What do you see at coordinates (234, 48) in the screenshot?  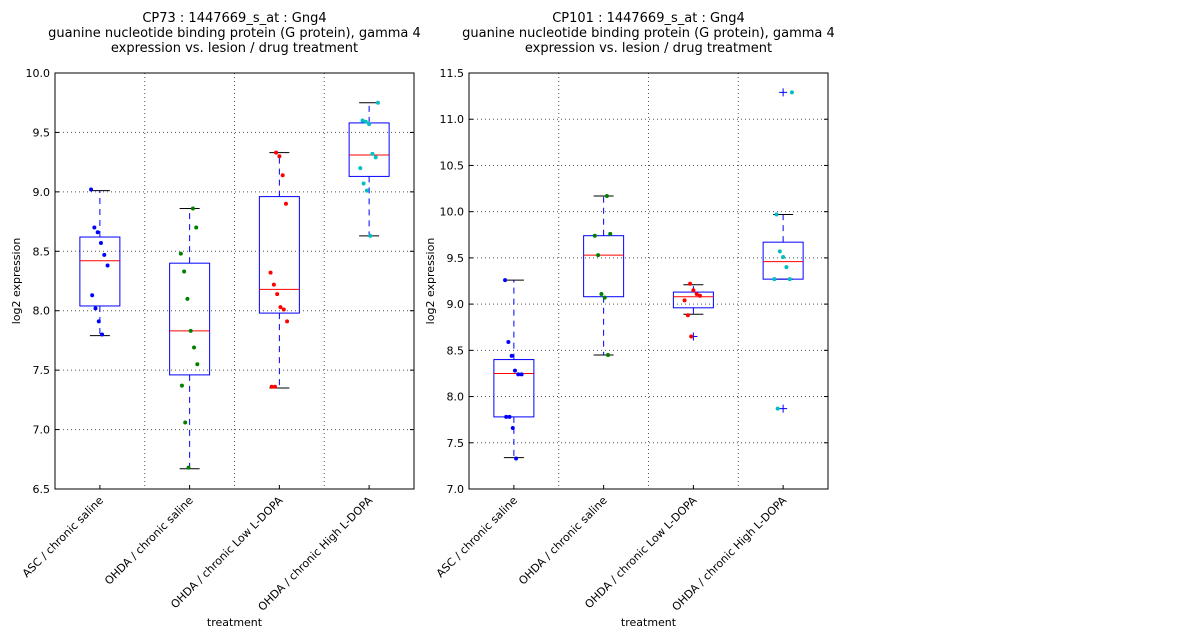 I see `chart-title-line: expression vs. lesion / drug treatment` at bounding box center [234, 48].